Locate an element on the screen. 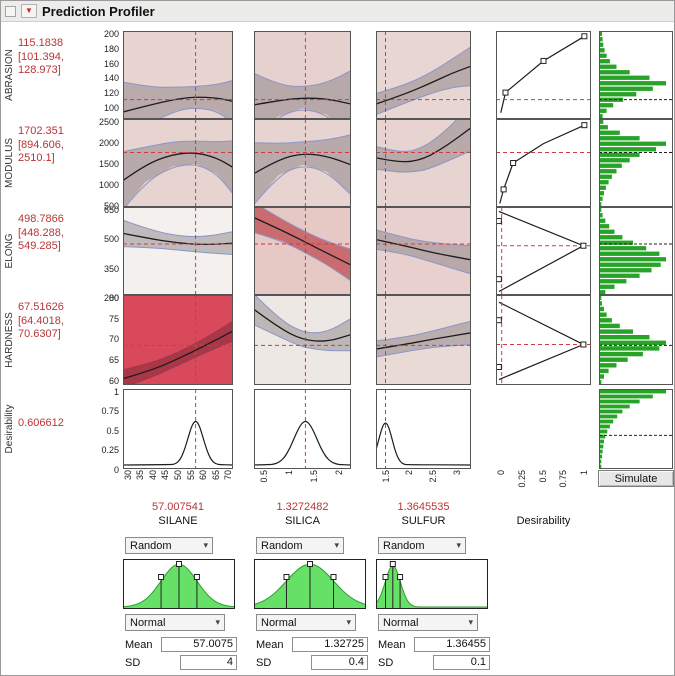  desirability-trace-ELONG is located at coordinates (543, 251).